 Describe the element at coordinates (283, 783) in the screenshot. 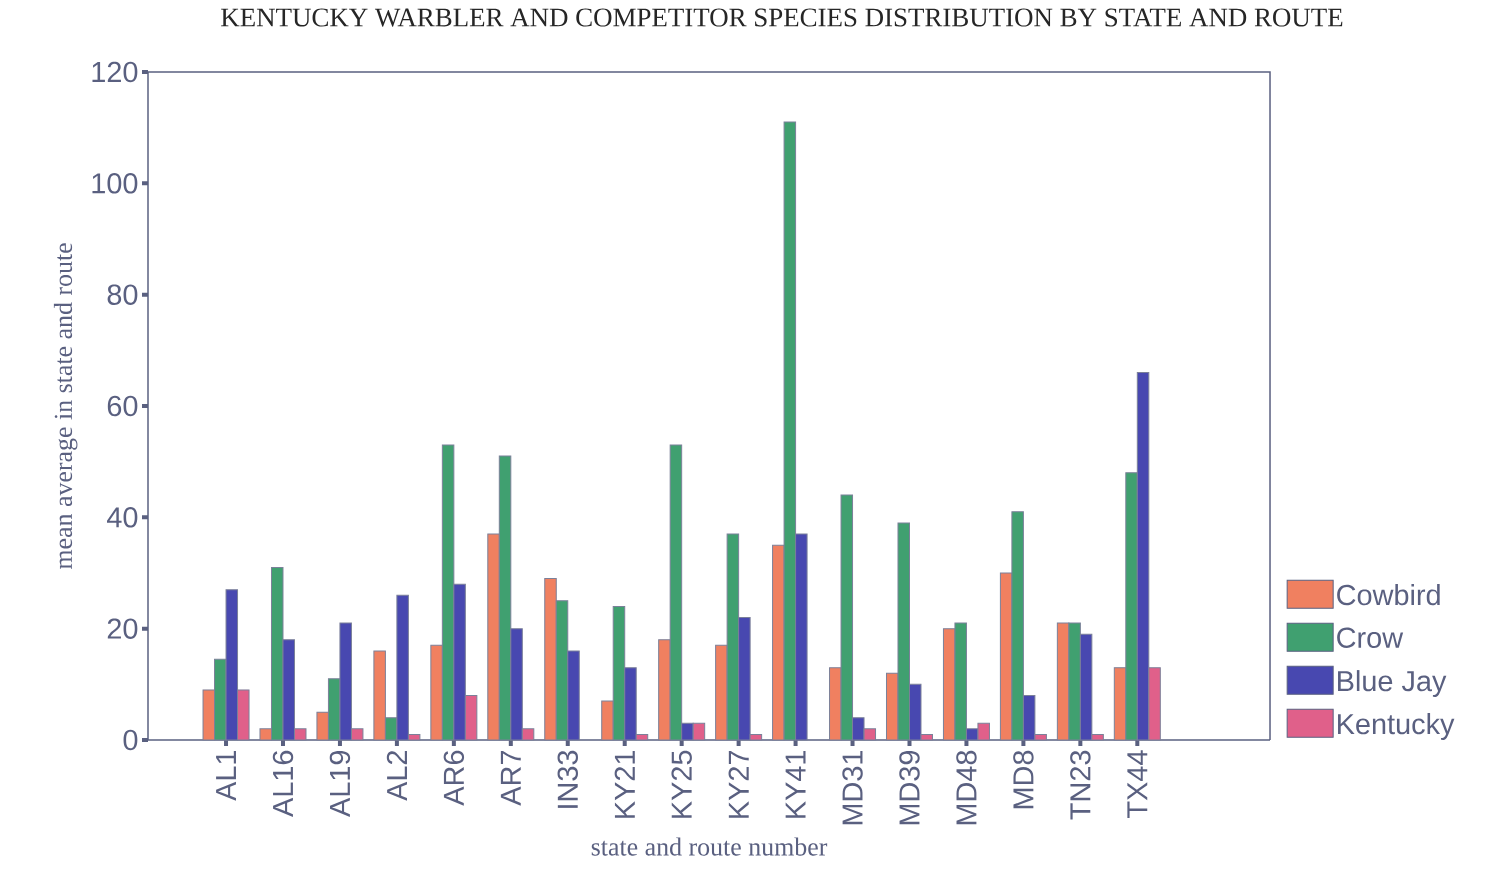

I see `x-tick-label: AL16` at that location.